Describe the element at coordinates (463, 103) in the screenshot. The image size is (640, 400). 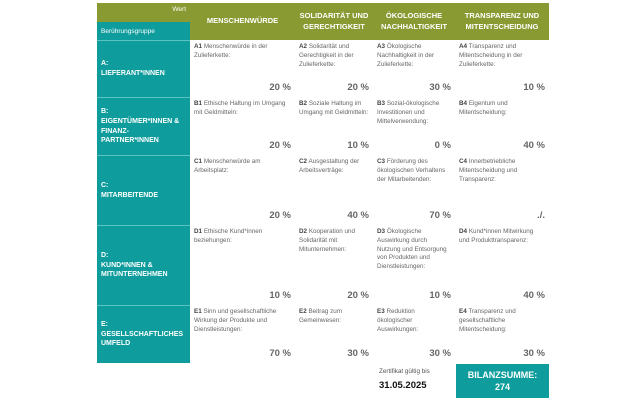
I see `cell-code: B4` at that location.